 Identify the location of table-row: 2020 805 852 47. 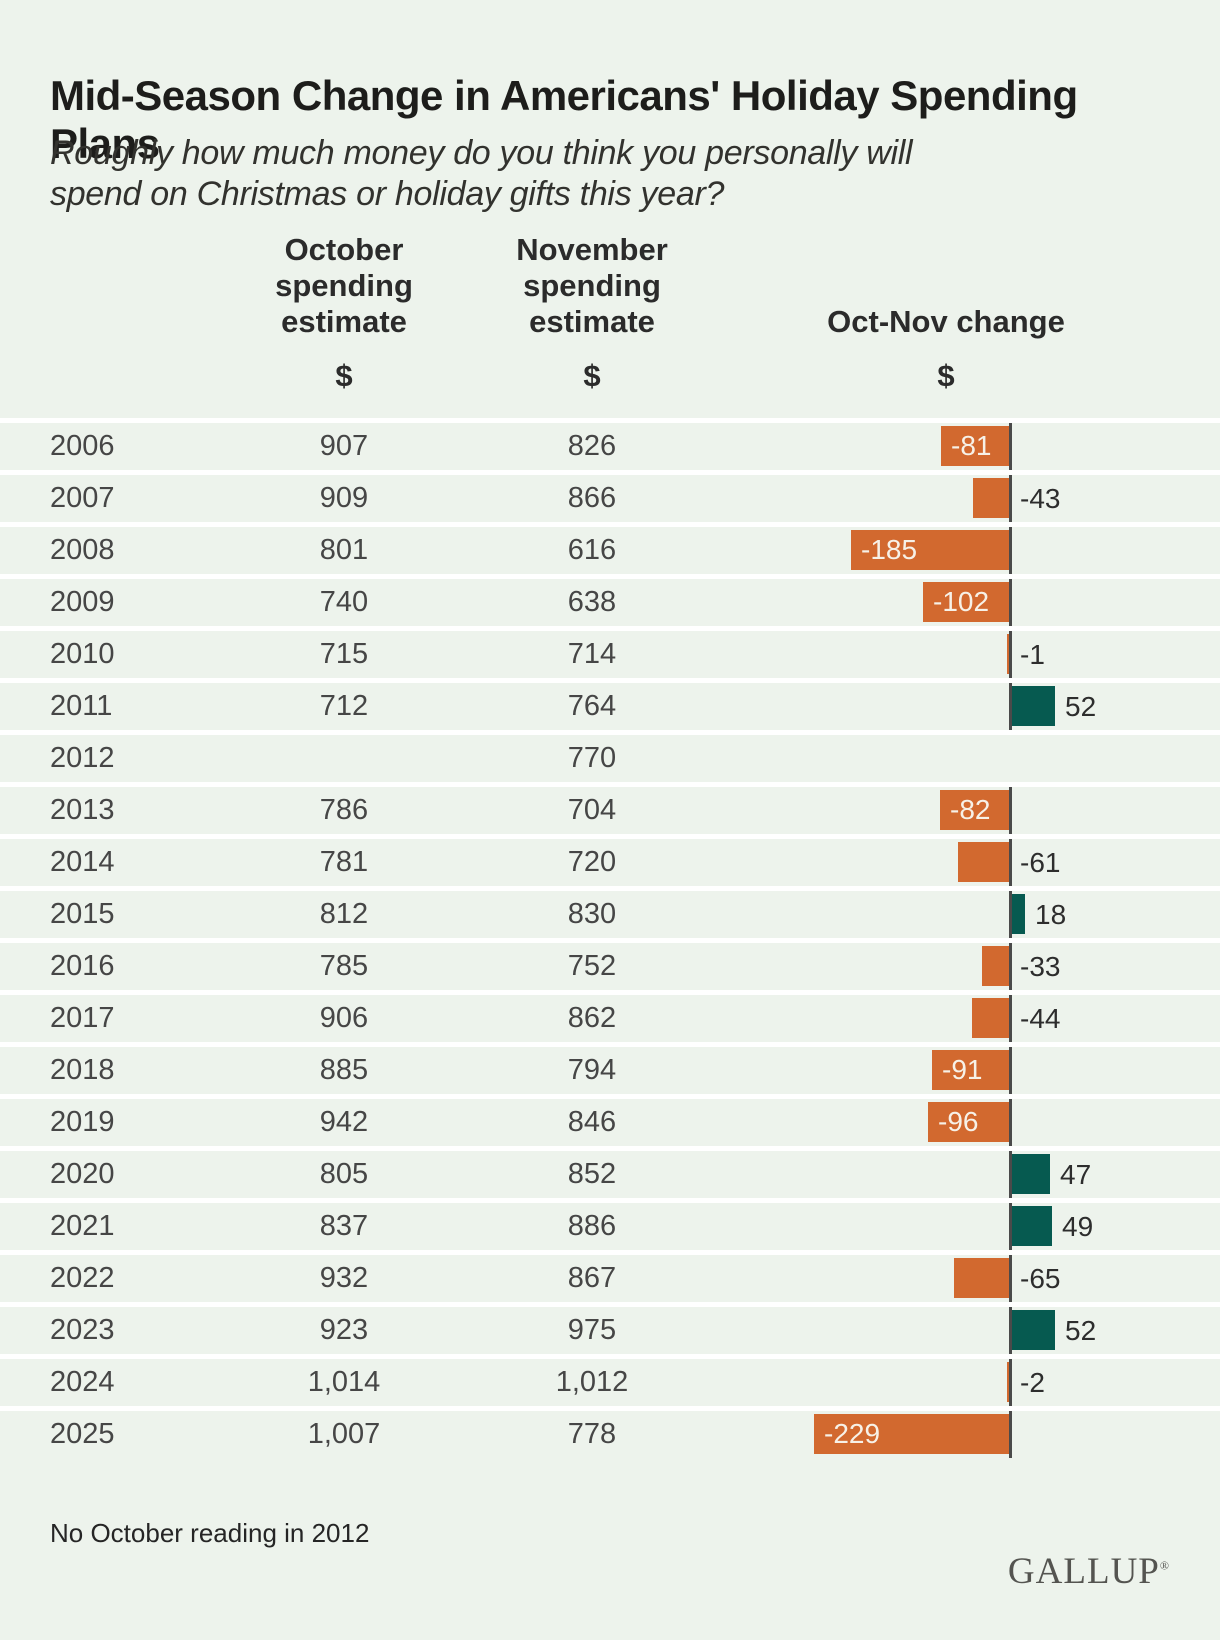
(610, 1172).